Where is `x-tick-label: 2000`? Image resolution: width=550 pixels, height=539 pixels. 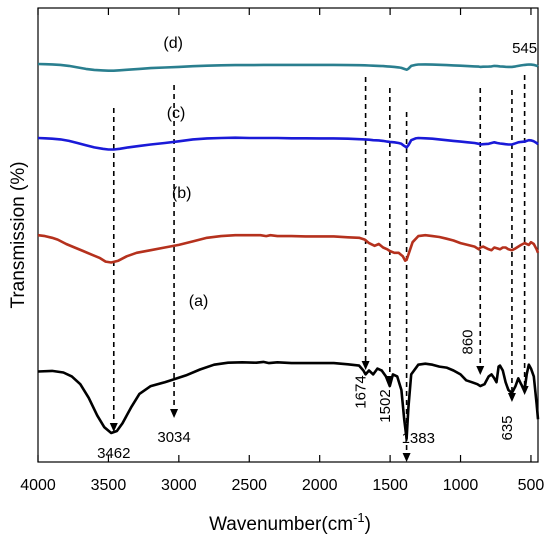 x-tick-label: 2000 is located at coordinates (320, 485).